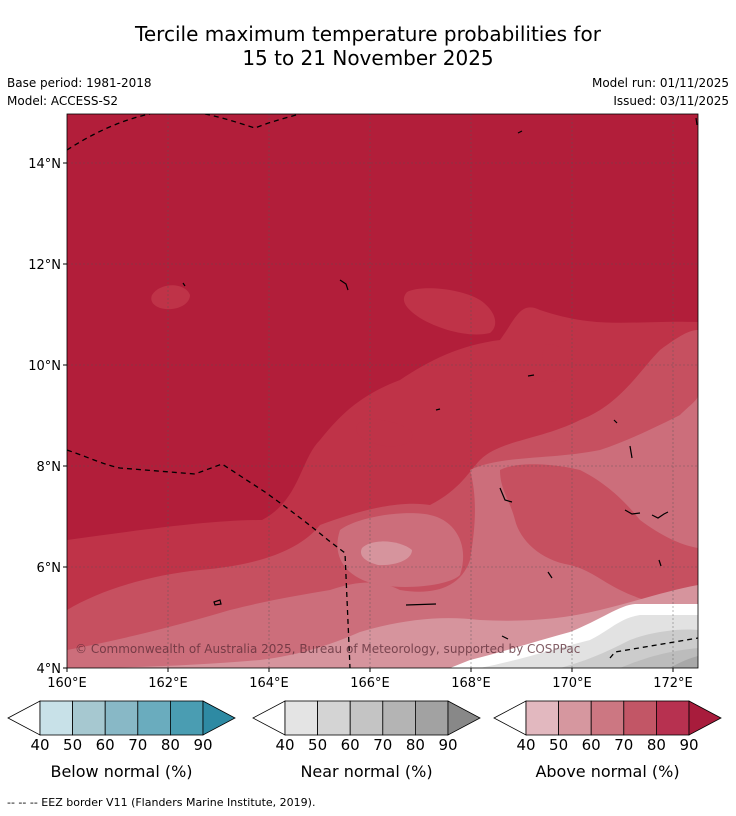  Describe the element at coordinates (168, 683) in the screenshot. I see `lon-label: 162°E` at that location.